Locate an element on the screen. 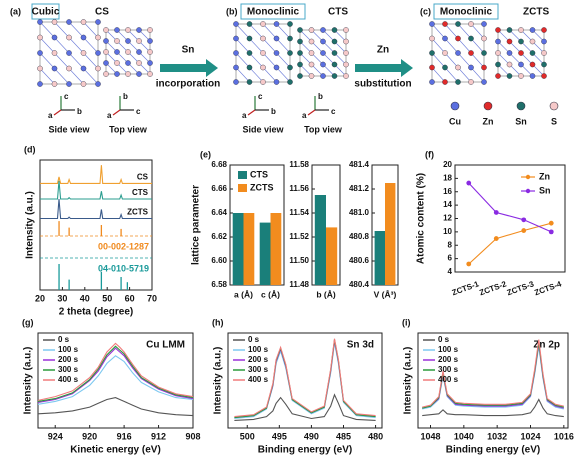  series-label: CTS is located at coordinates (140, 192).